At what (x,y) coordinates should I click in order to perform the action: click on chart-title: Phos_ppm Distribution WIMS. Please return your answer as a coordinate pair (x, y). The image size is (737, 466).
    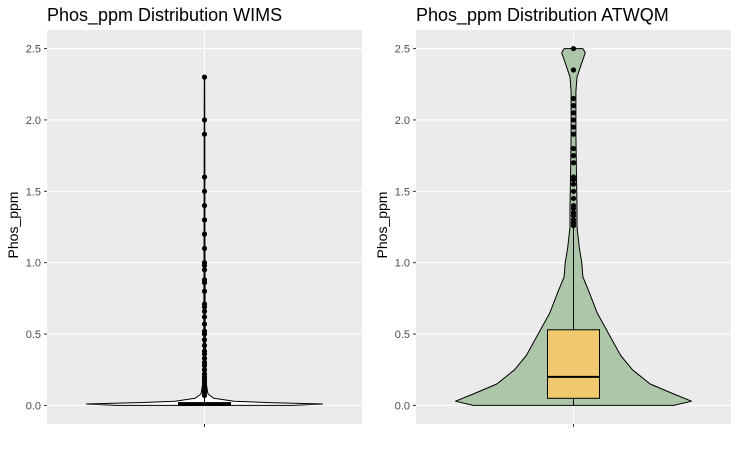
    Looking at the image, I should click on (164, 15).